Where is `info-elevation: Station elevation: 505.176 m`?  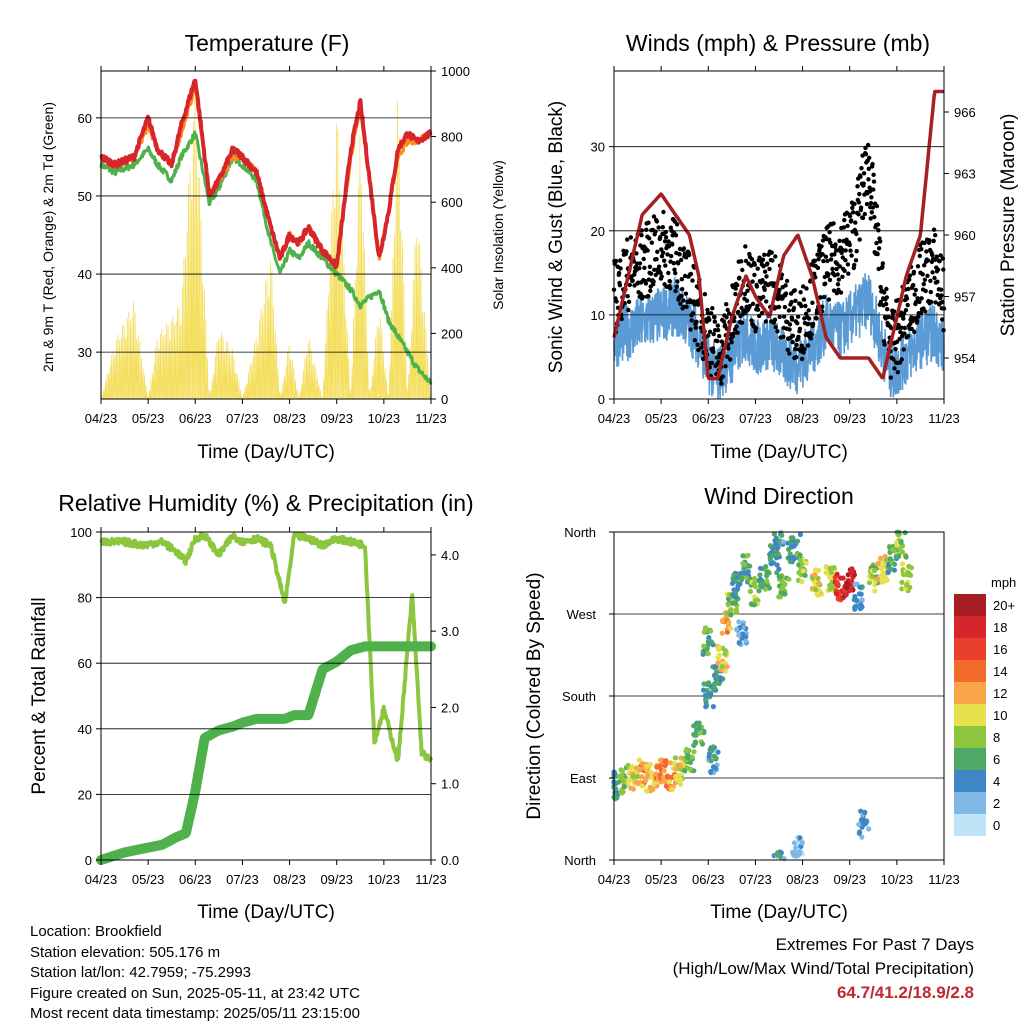
info-elevation: Station elevation: 505.176 m is located at coordinates (125, 952).